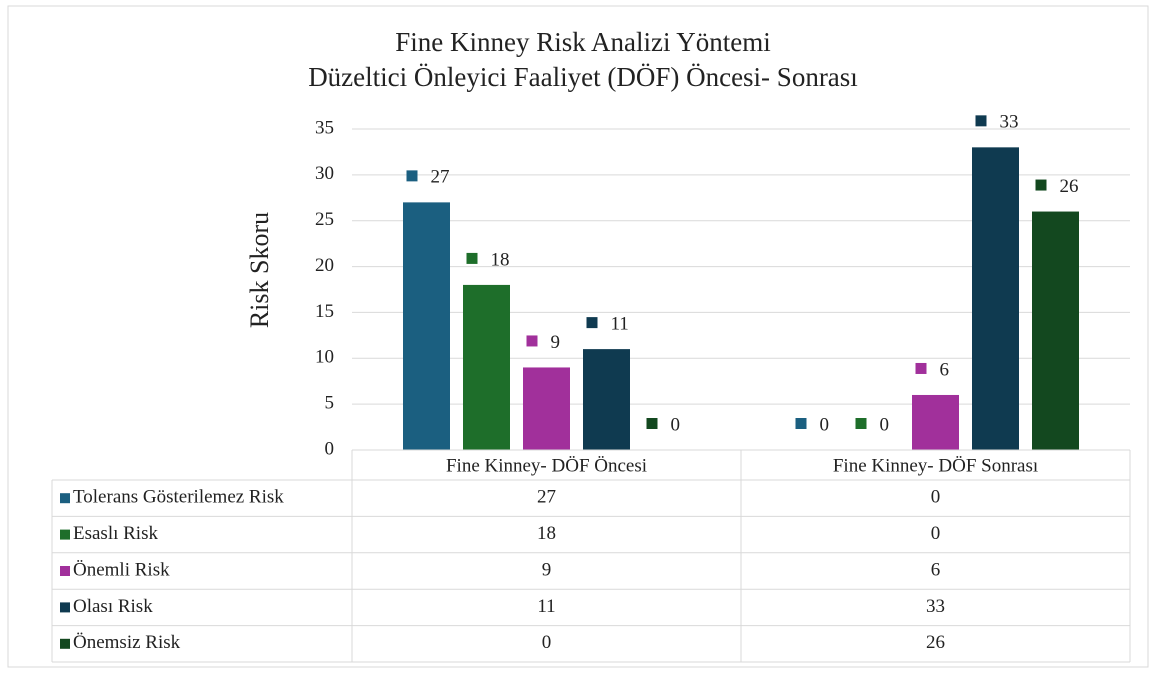 Image resolution: width=1155 pixels, height=673 pixels. What do you see at coordinates (935, 606) in the screenshot?
I see `table-value: 33` at bounding box center [935, 606].